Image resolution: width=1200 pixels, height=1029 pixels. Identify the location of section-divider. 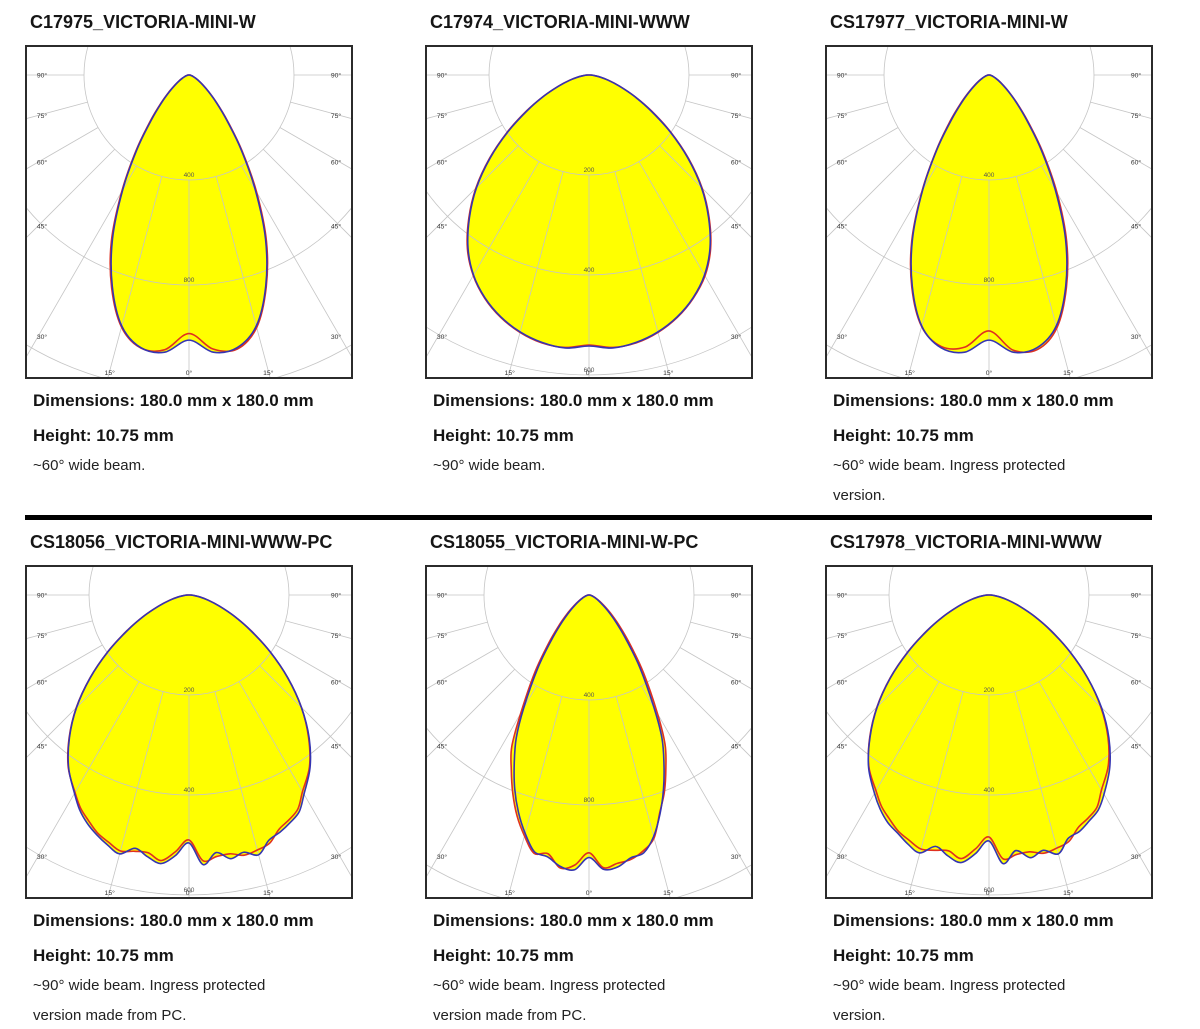
(588, 517).